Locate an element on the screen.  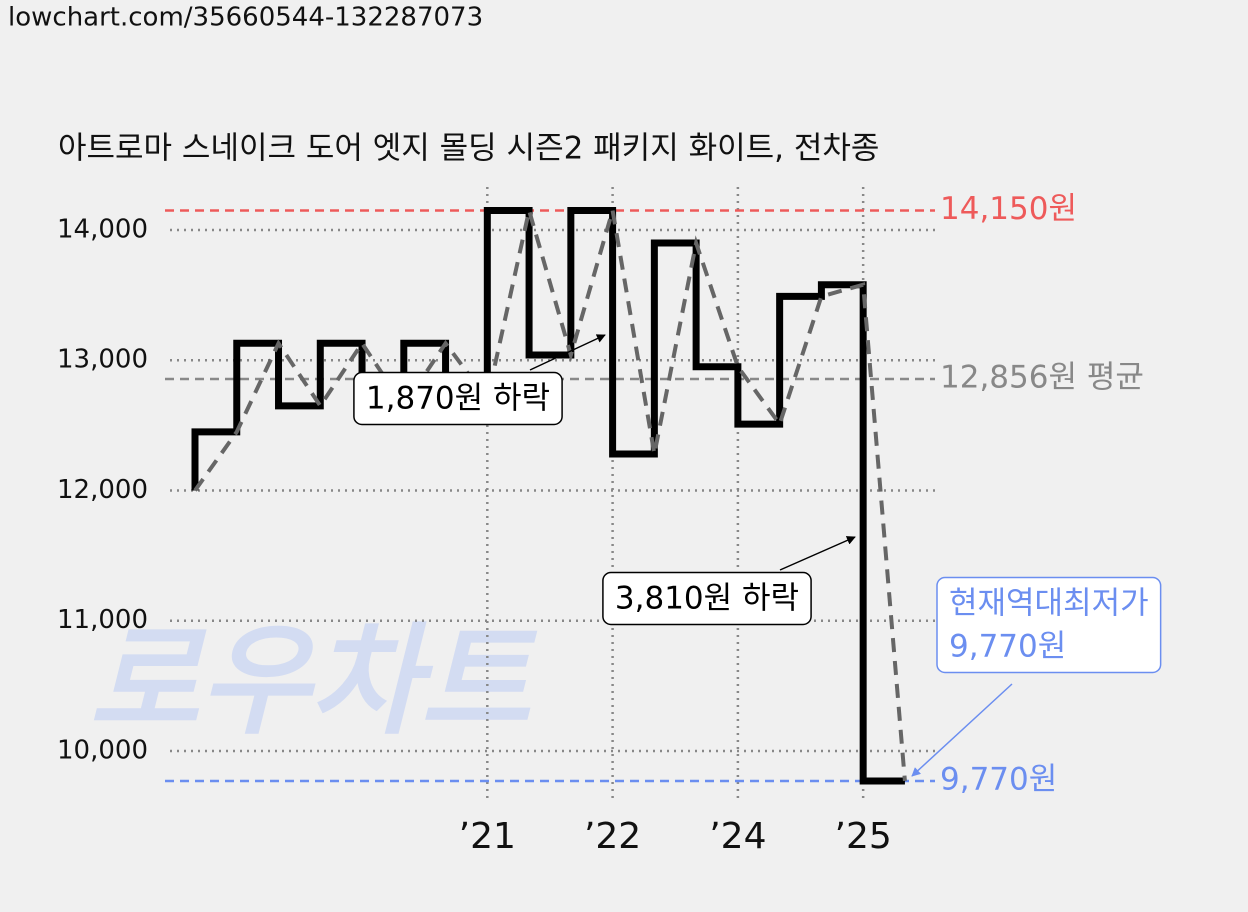
y-tick-label: 12,000 is located at coordinates (102, 490).